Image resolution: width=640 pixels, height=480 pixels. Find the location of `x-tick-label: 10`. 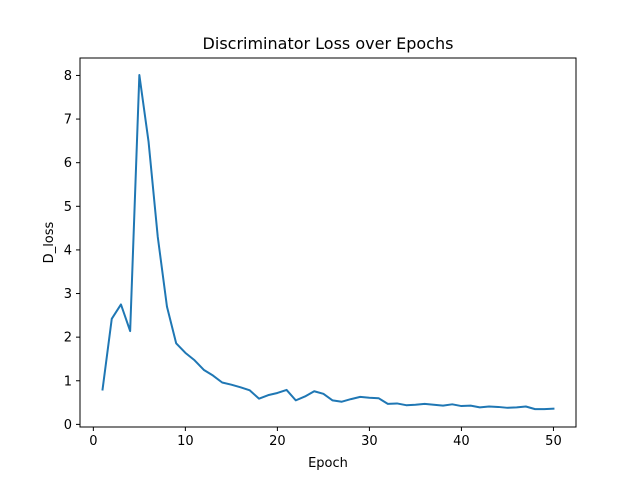

x-tick-label: 10 is located at coordinates (185, 441).